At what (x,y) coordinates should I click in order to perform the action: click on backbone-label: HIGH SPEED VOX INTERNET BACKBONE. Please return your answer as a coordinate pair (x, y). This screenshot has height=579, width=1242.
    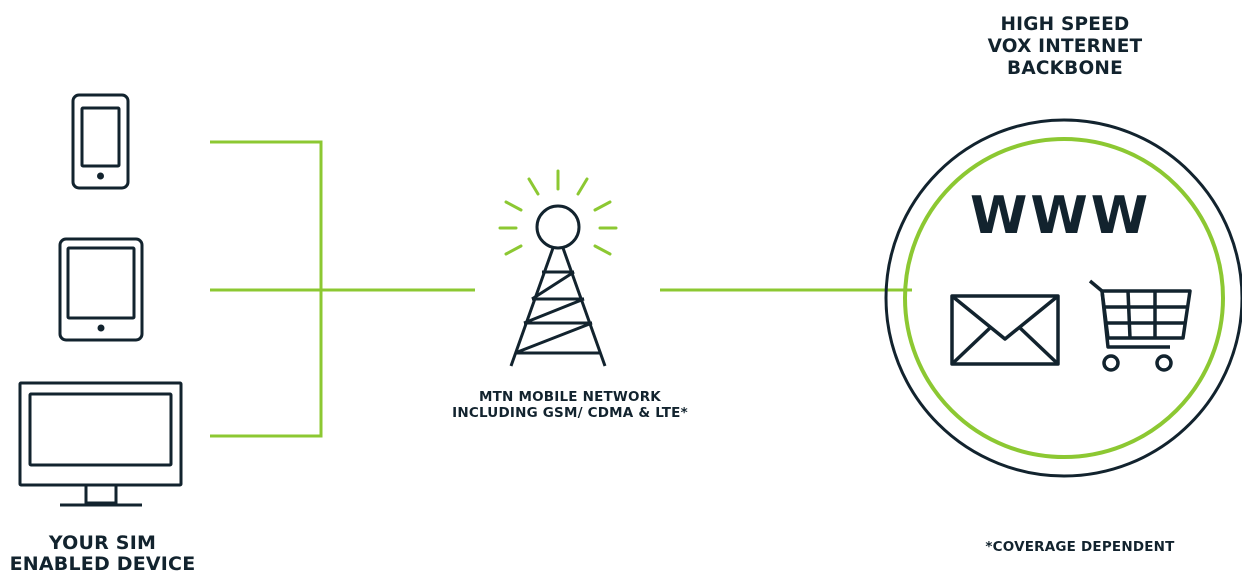
    Looking at the image, I should click on (1065, 47).